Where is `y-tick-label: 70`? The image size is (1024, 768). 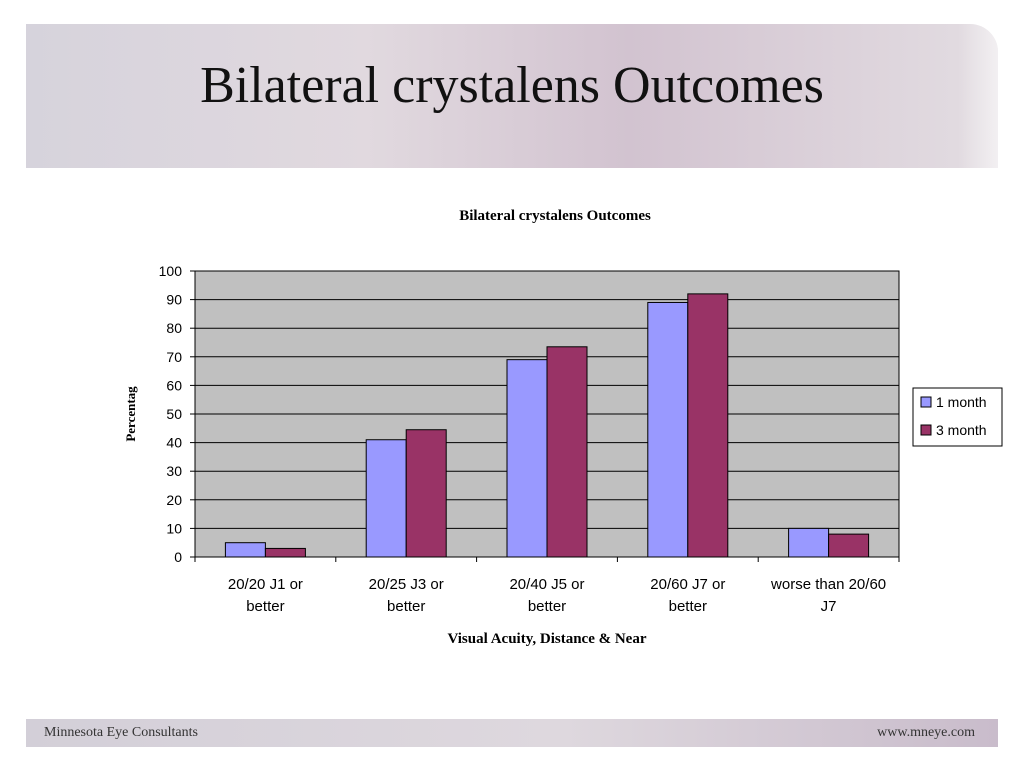 y-tick-label: 70 is located at coordinates (174, 357).